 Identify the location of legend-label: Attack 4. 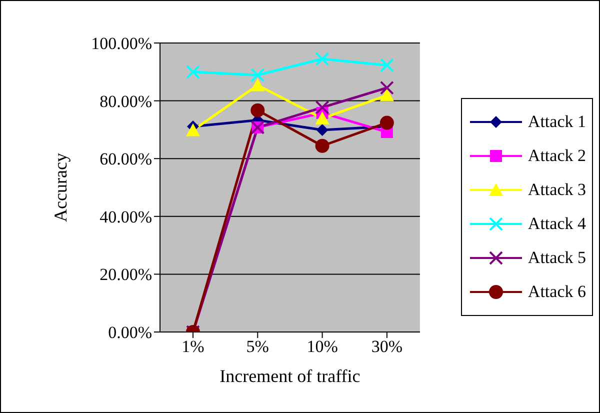
(557, 224).